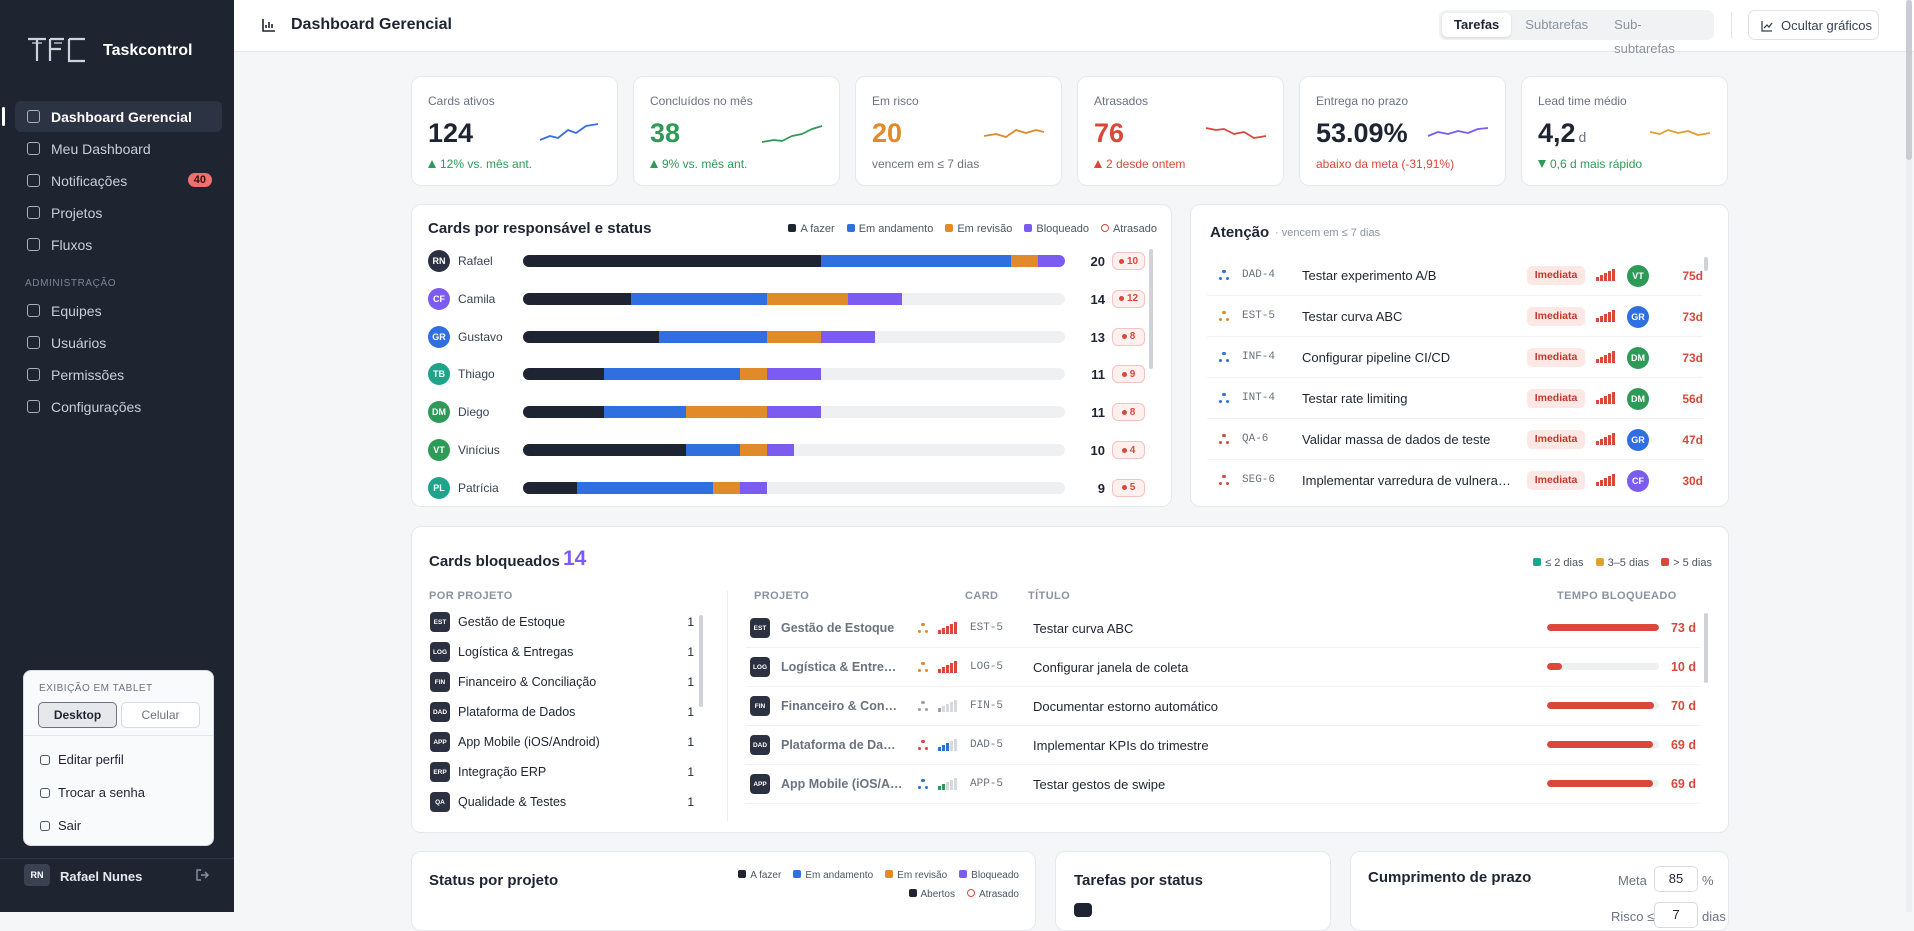 The width and height of the screenshot is (1914, 931). I want to click on legend-item: Atrasado, so click(992, 894).